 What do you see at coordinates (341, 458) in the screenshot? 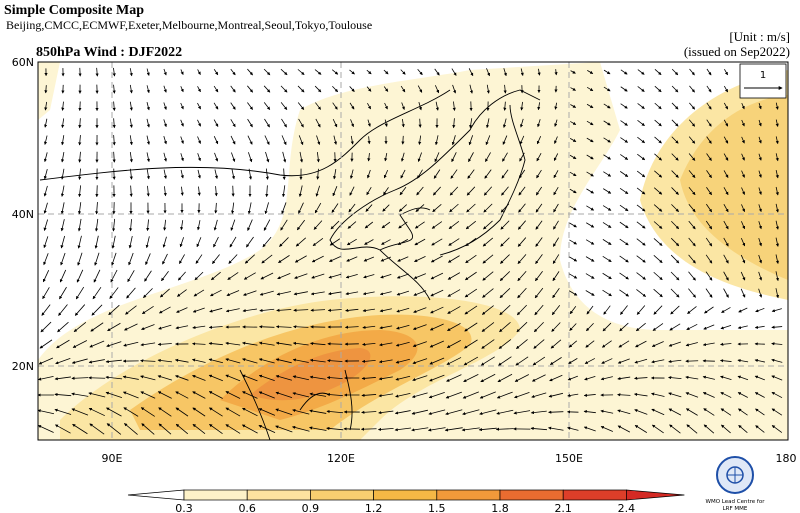
I see `lon-label: 120E` at bounding box center [341, 458].